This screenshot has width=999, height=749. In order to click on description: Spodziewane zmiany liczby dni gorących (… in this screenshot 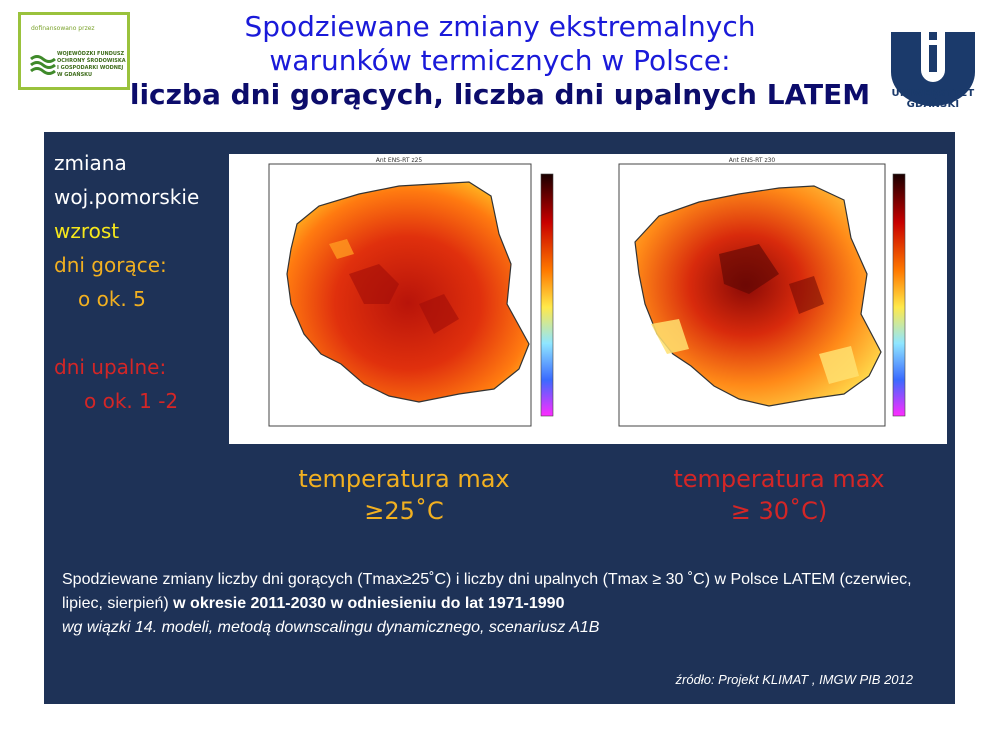, I will do `click(507, 604)`.